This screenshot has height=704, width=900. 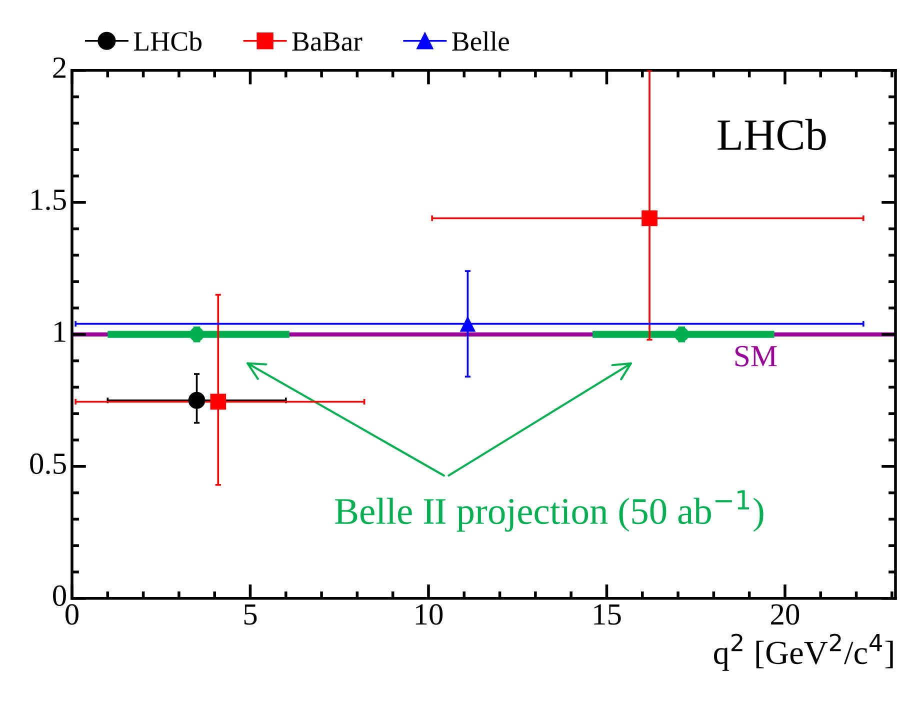 What do you see at coordinates (607, 614) in the screenshot?
I see `x-tick-label: 15` at bounding box center [607, 614].